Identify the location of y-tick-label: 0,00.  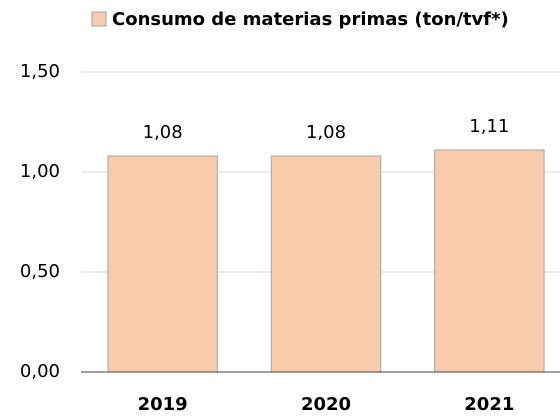
(40, 371).